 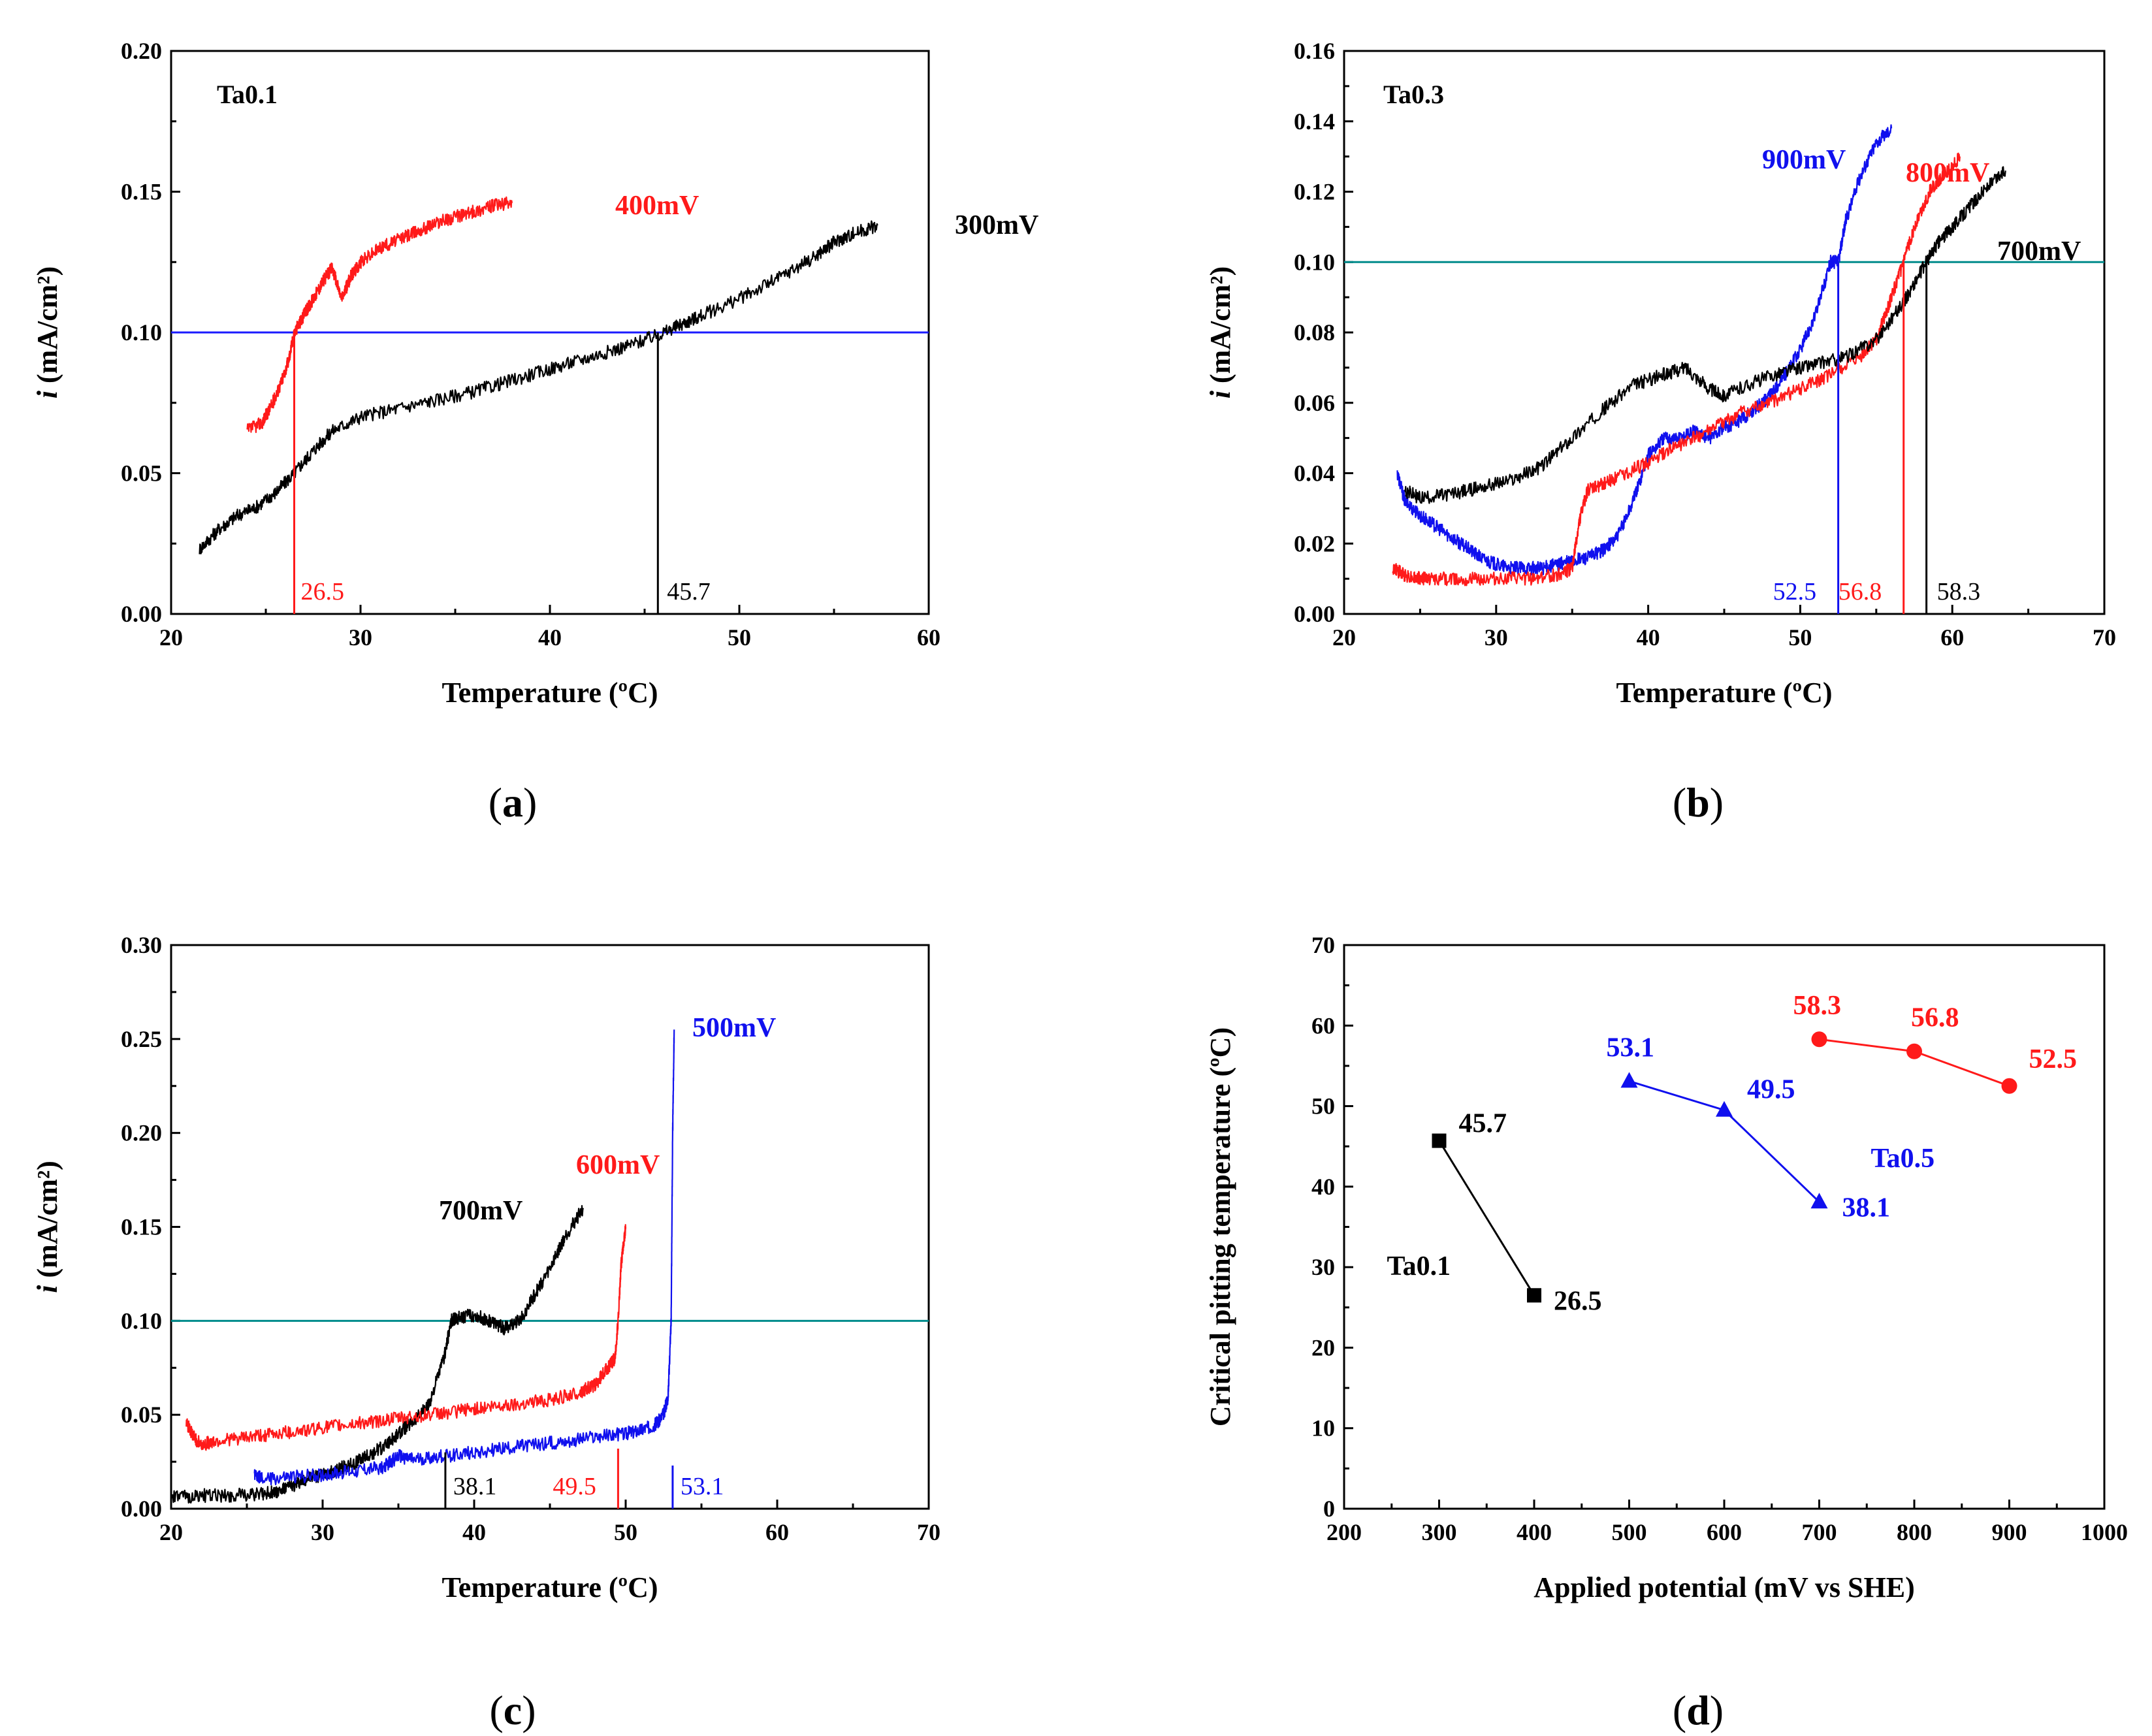 I want to click on series-500mV, so click(x=464, y=1257).